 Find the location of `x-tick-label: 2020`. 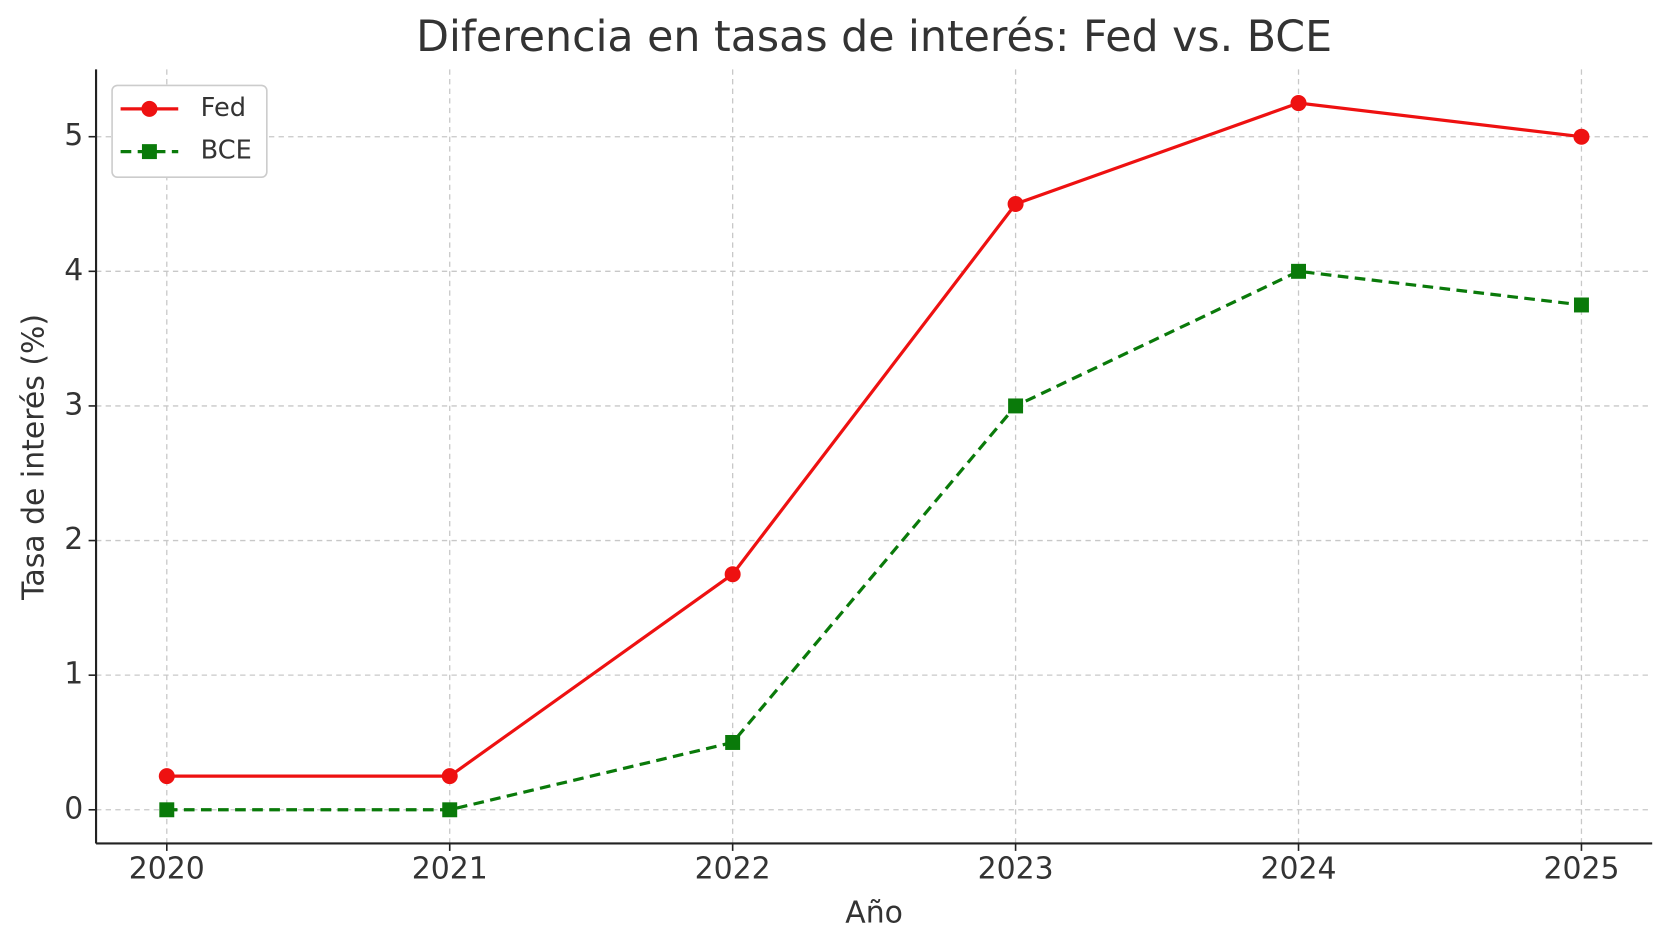

x-tick-label: 2020 is located at coordinates (167, 869).